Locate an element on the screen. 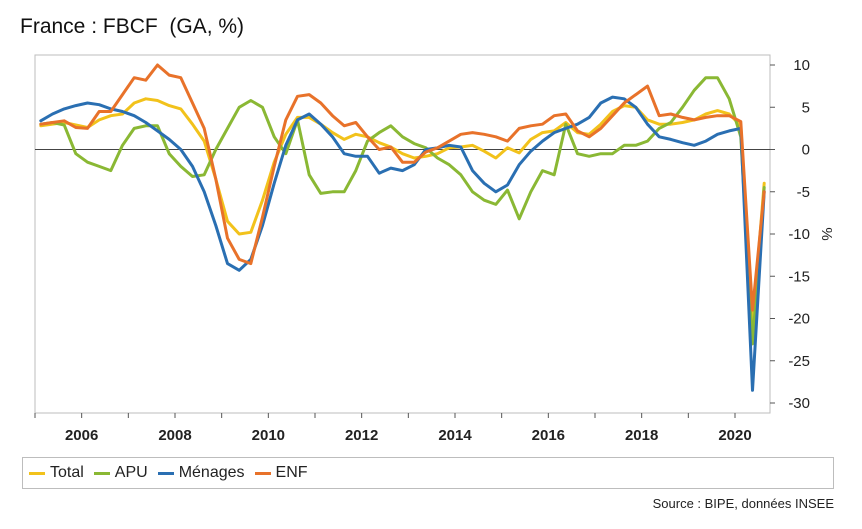 This screenshot has width=862, height=529. x-tick-label: 2008 is located at coordinates (174, 435).